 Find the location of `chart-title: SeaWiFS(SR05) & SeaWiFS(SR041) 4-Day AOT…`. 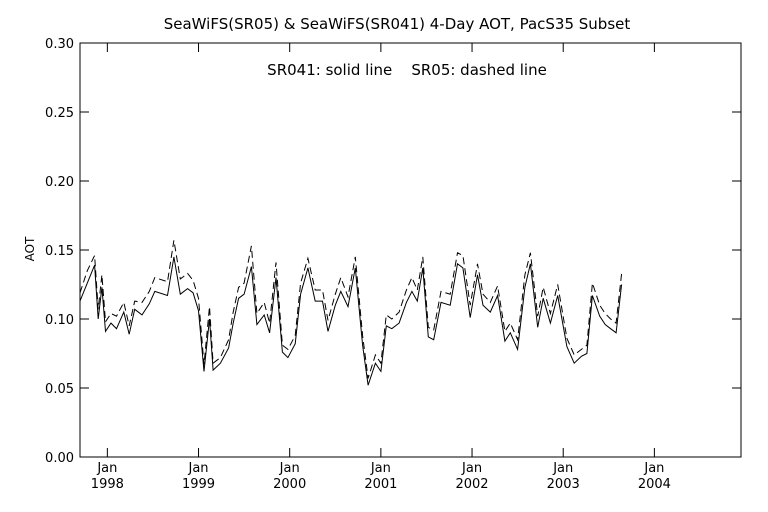

chart-title: SeaWiFS(SR05) & SeaWiFS(SR041) 4-Day AOT… is located at coordinates (397, 24).